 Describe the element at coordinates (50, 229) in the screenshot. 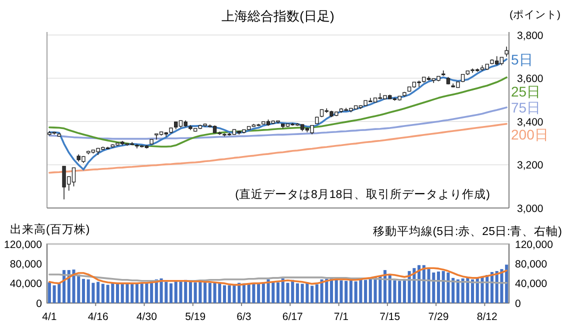

I see `y-axis-title: 出来高(百万株)` at that location.